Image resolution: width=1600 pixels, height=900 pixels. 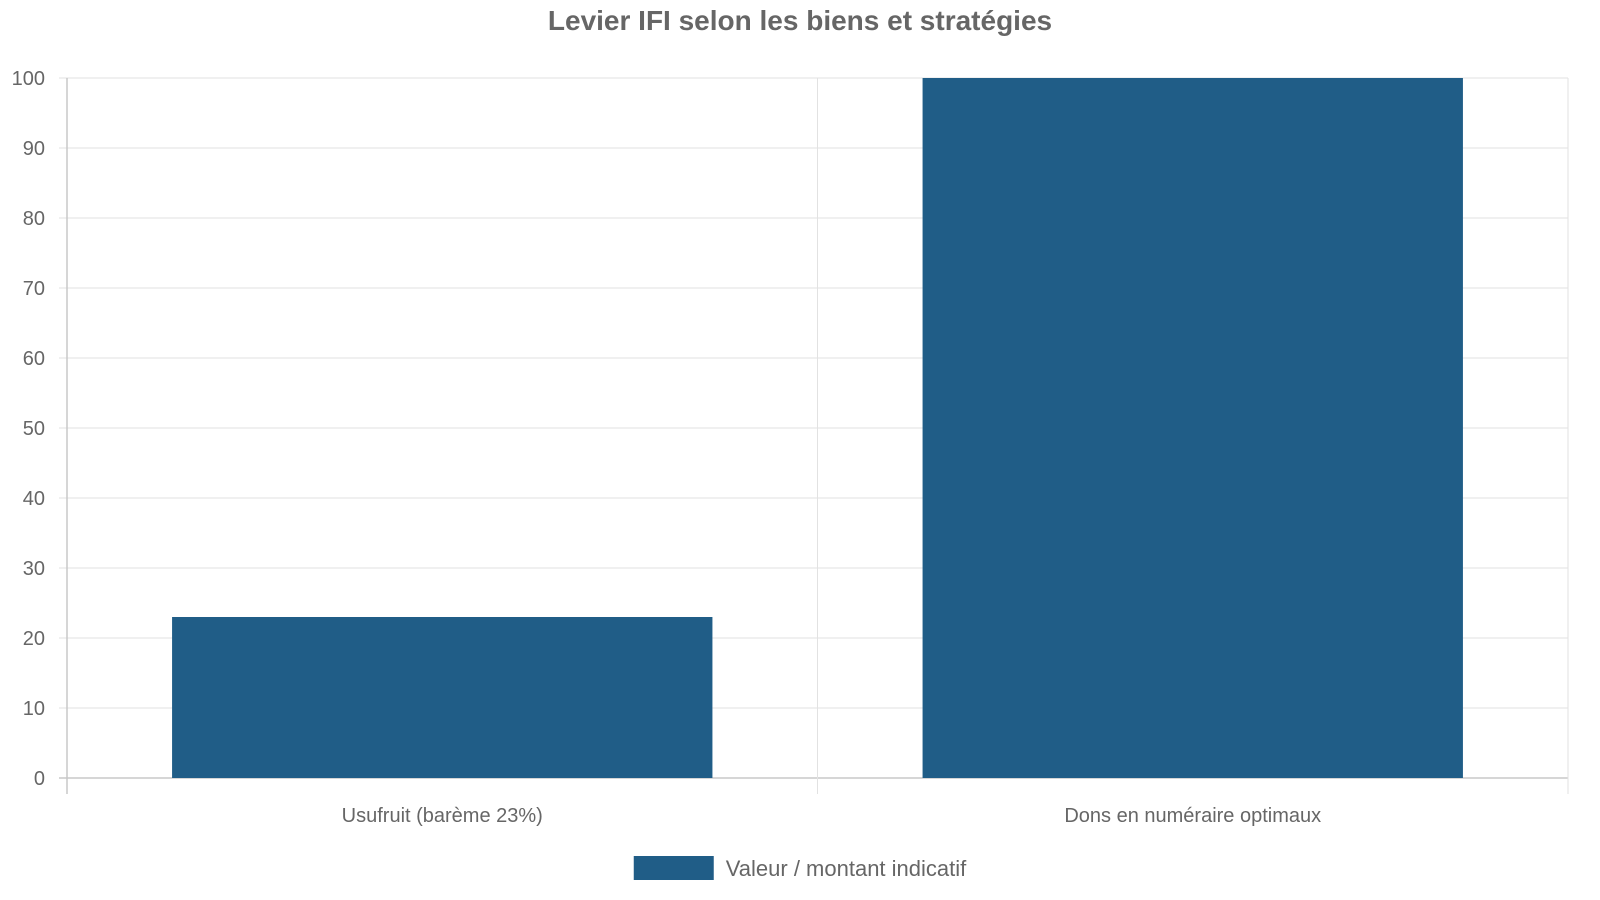 I want to click on y-tick-label: 30, so click(x=34, y=569).